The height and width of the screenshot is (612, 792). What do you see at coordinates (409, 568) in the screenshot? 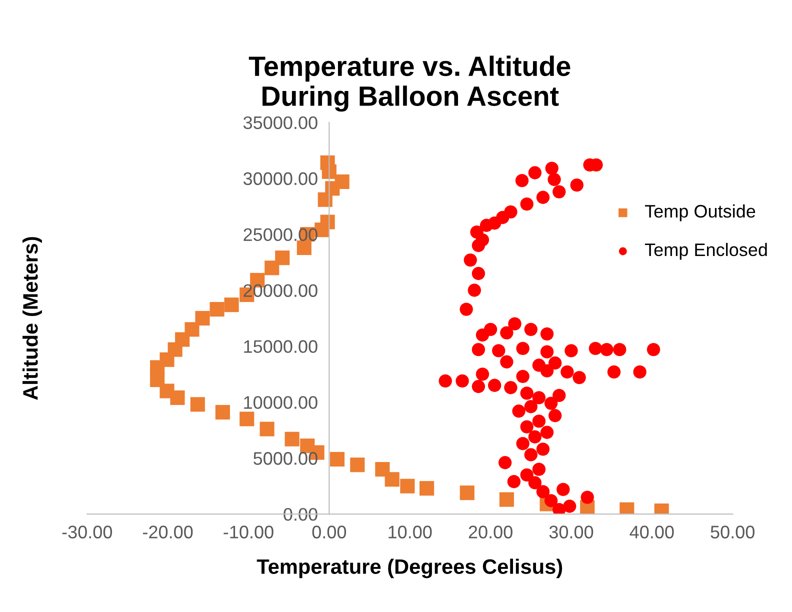
I see `x-axis-title: Temperature (Degrees Celisus)` at bounding box center [409, 568].